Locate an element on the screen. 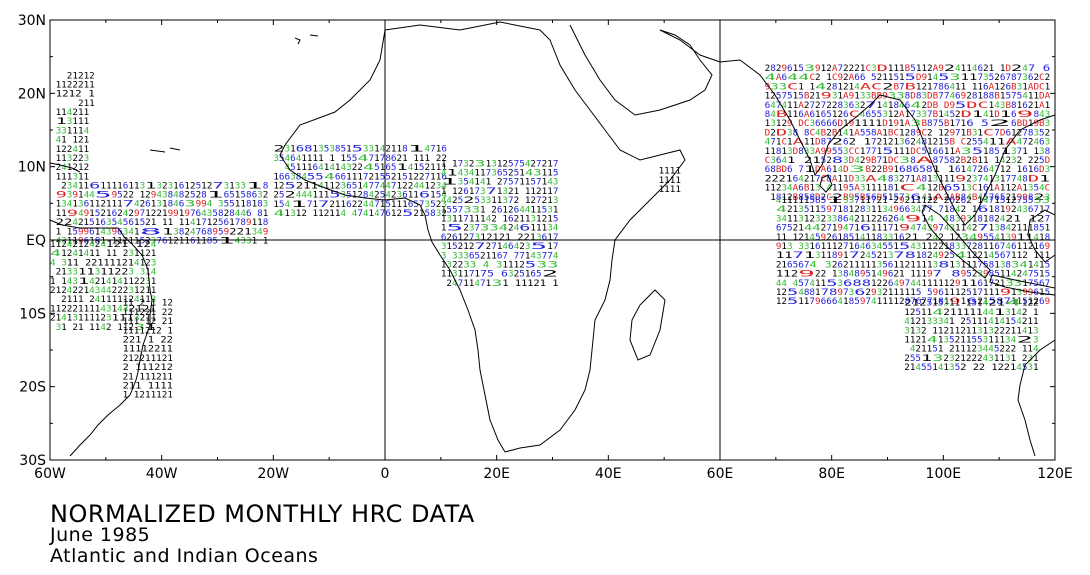 The height and width of the screenshot is (575, 1090). hrc-digit-run: BB9 is located at coordinates (879, 97).